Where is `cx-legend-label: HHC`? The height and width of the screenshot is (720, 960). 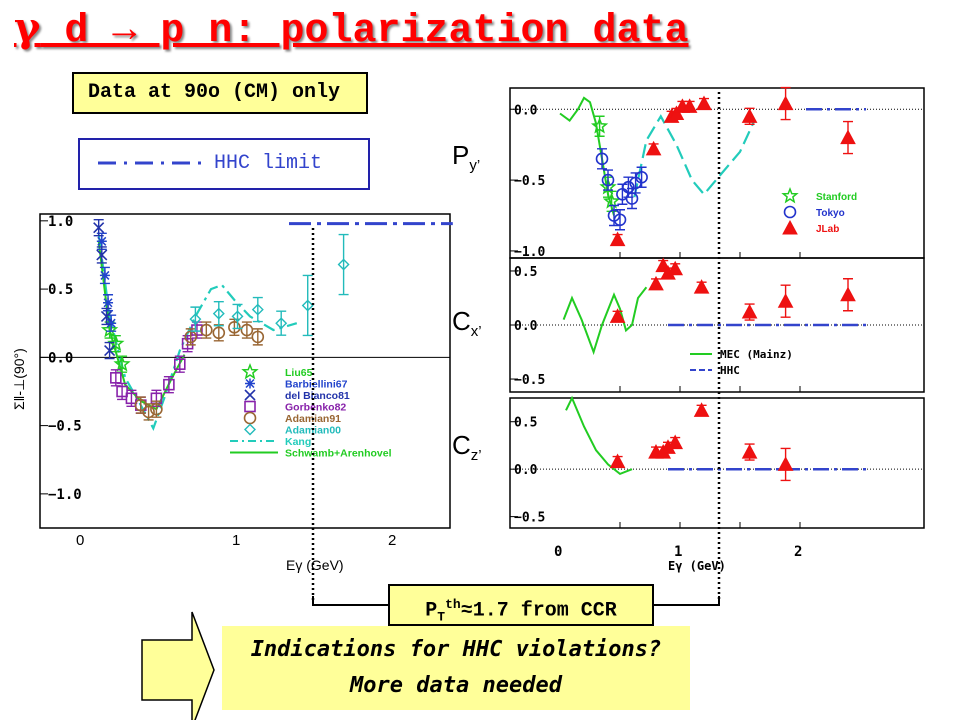
cx-legend-label: HHC is located at coordinates (730, 370).